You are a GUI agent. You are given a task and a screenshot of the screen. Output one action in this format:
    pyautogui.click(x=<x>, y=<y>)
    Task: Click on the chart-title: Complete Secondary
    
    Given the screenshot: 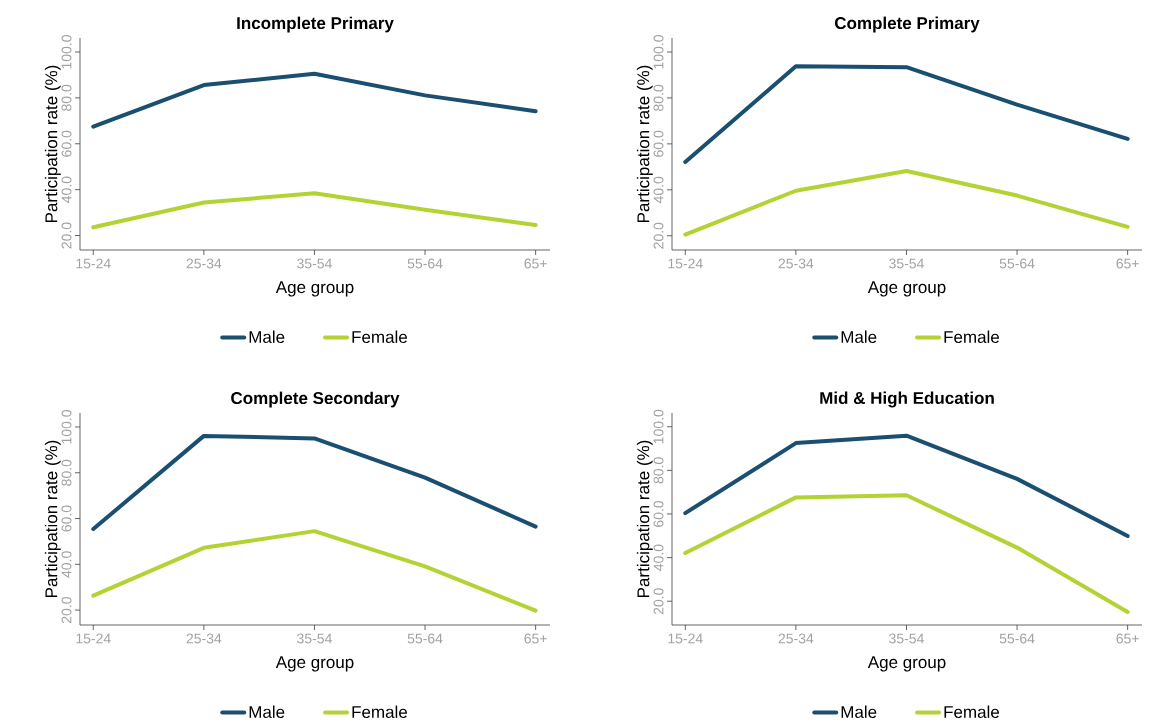 What is the action you would take?
    pyautogui.click(x=315, y=399)
    